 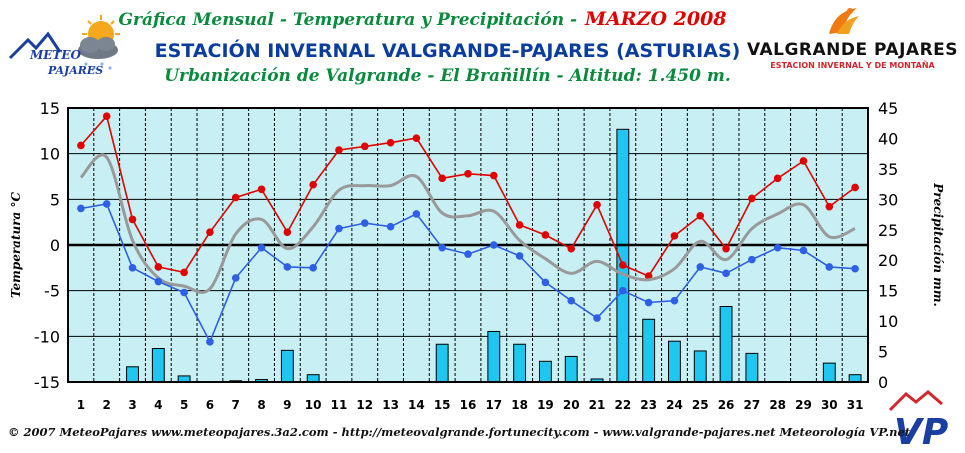 What do you see at coordinates (416, 405) in the screenshot?
I see `x-tick-label: 14` at bounding box center [416, 405].